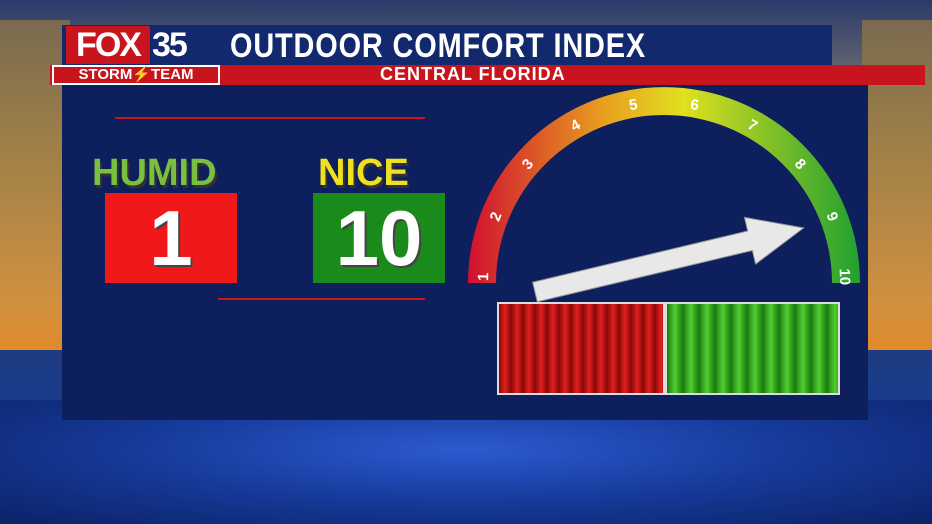  Describe the element at coordinates (473, 74) in the screenshot. I see `region-subtitle: CENTRAL FLORIDA` at that location.